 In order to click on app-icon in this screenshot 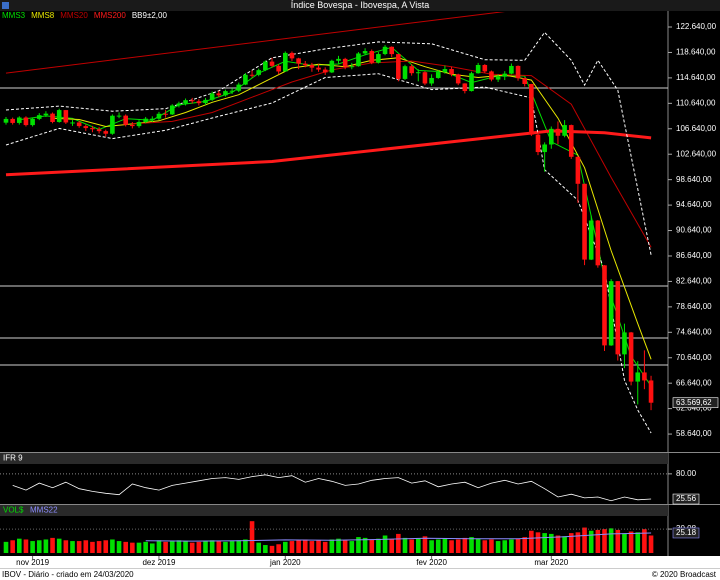, I will do `click(5, 5)`.